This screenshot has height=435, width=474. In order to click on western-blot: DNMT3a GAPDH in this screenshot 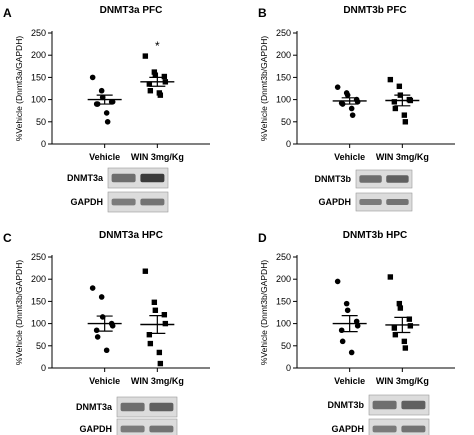, I will do `click(118, 190)`.